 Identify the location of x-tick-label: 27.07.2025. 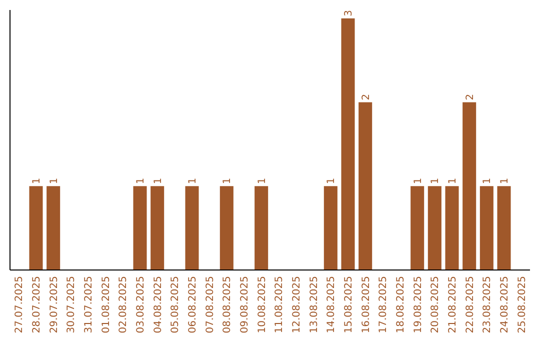
(20, 305).